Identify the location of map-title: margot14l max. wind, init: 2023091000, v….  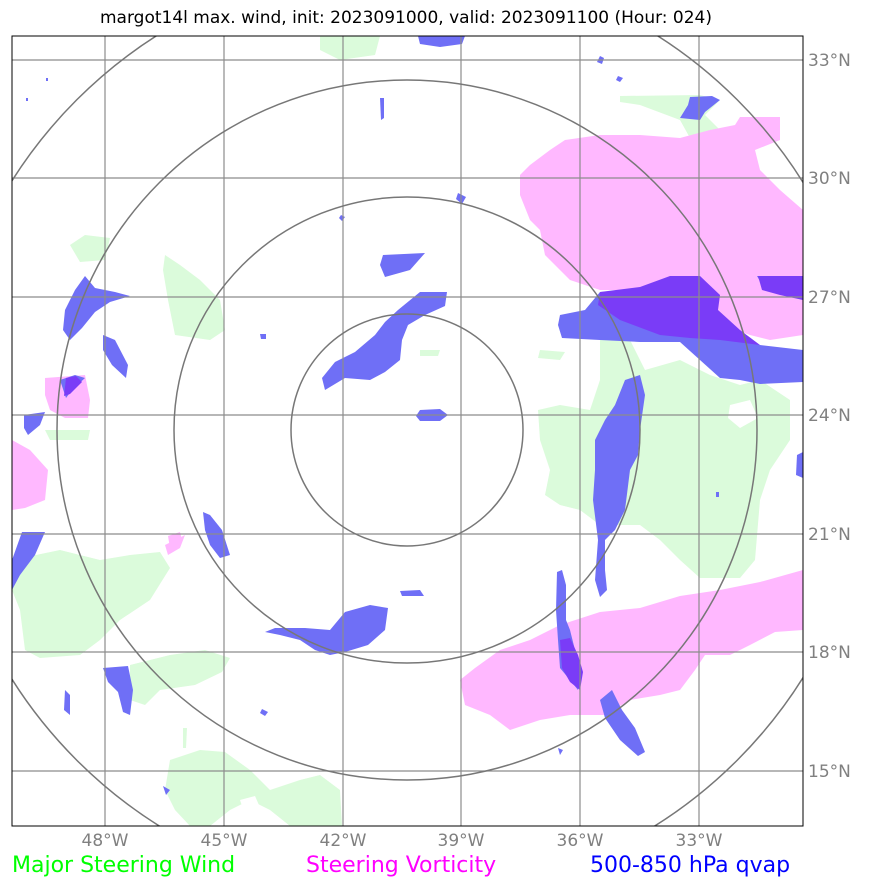
(406, 18).